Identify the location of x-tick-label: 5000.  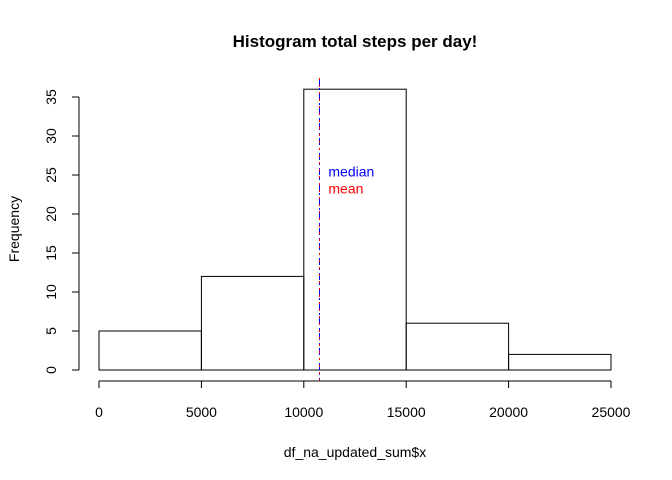
(201, 412).